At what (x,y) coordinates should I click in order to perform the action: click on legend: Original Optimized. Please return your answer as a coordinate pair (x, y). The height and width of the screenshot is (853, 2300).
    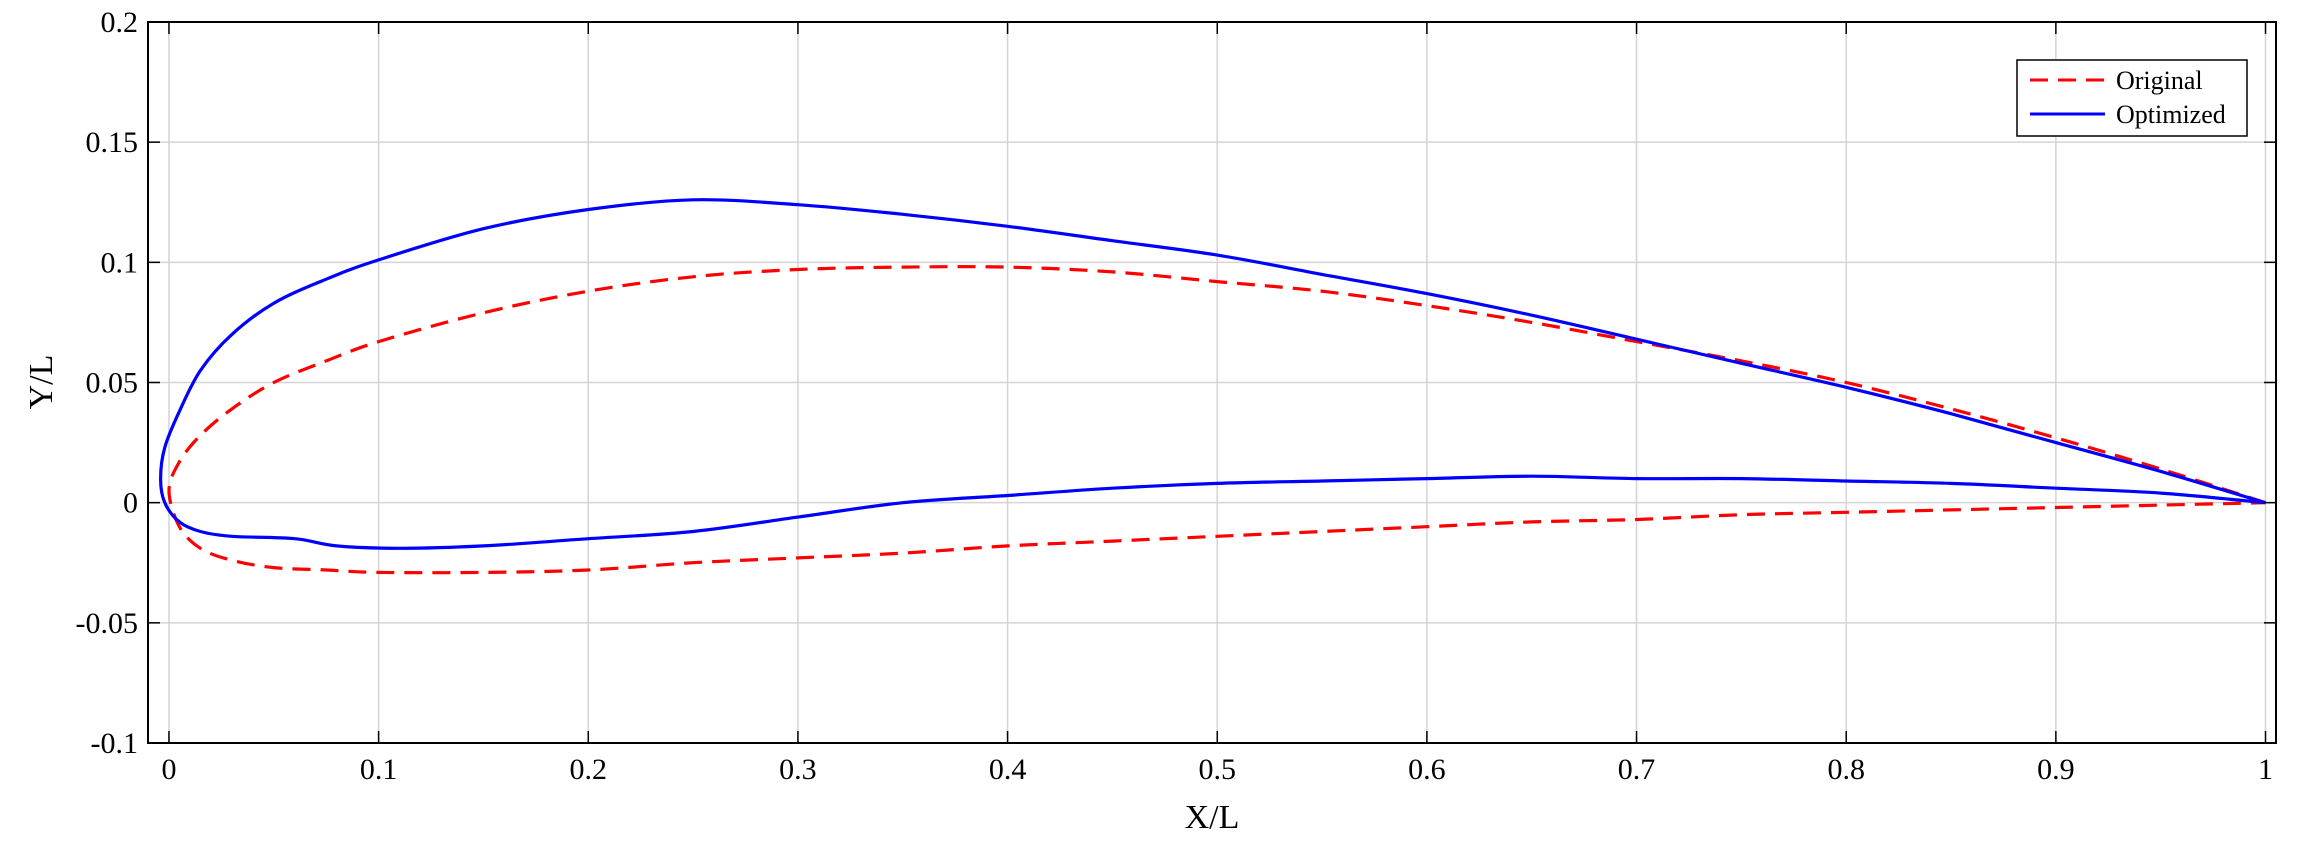
    Looking at the image, I should click on (2132, 98).